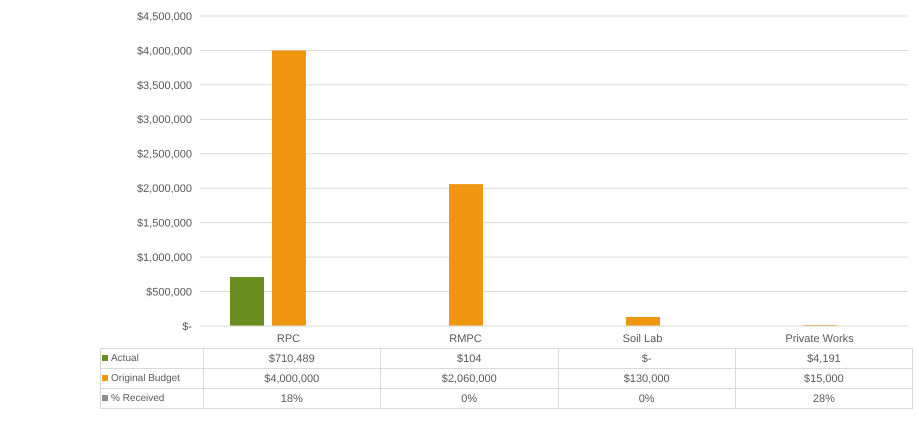 The height and width of the screenshot is (443, 919). Describe the element at coordinates (823, 378) in the screenshot. I see `data-label: $15,000` at that location.